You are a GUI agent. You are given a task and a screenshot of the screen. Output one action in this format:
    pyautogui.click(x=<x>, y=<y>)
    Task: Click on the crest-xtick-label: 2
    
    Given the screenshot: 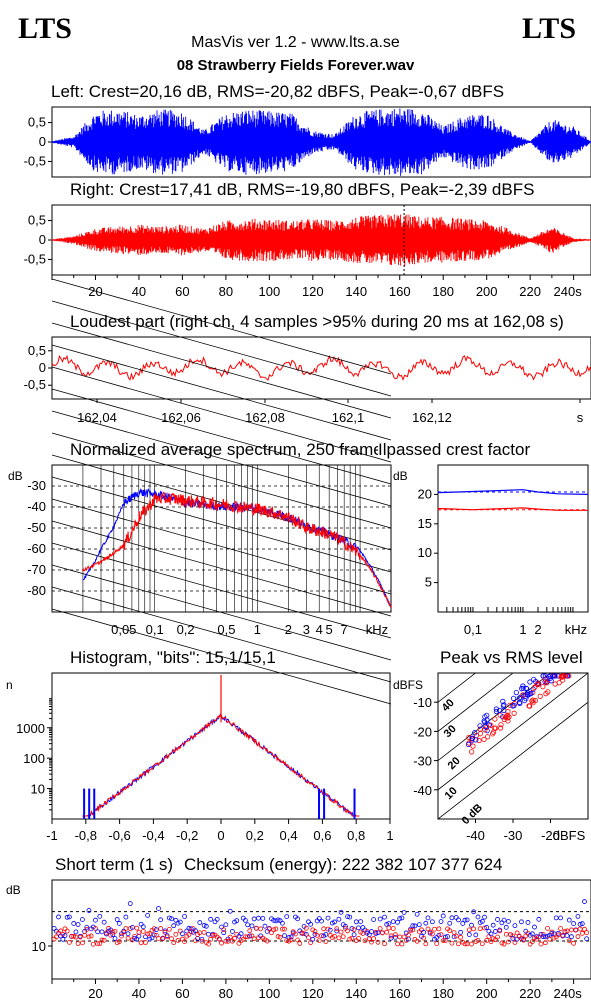 What is the action you would take?
    pyautogui.click(x=537, y=629)
    